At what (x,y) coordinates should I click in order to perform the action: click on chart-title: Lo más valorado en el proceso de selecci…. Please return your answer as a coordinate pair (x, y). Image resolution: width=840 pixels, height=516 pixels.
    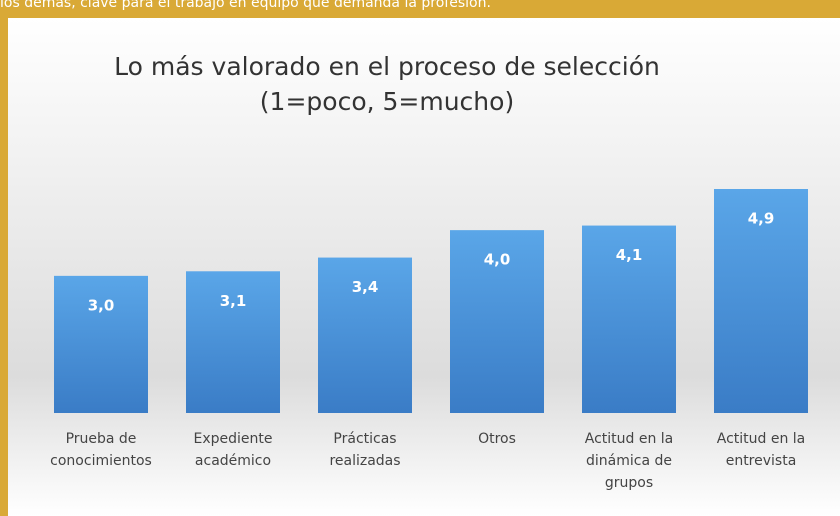
    Looking at the image, I should click on (387, 66).